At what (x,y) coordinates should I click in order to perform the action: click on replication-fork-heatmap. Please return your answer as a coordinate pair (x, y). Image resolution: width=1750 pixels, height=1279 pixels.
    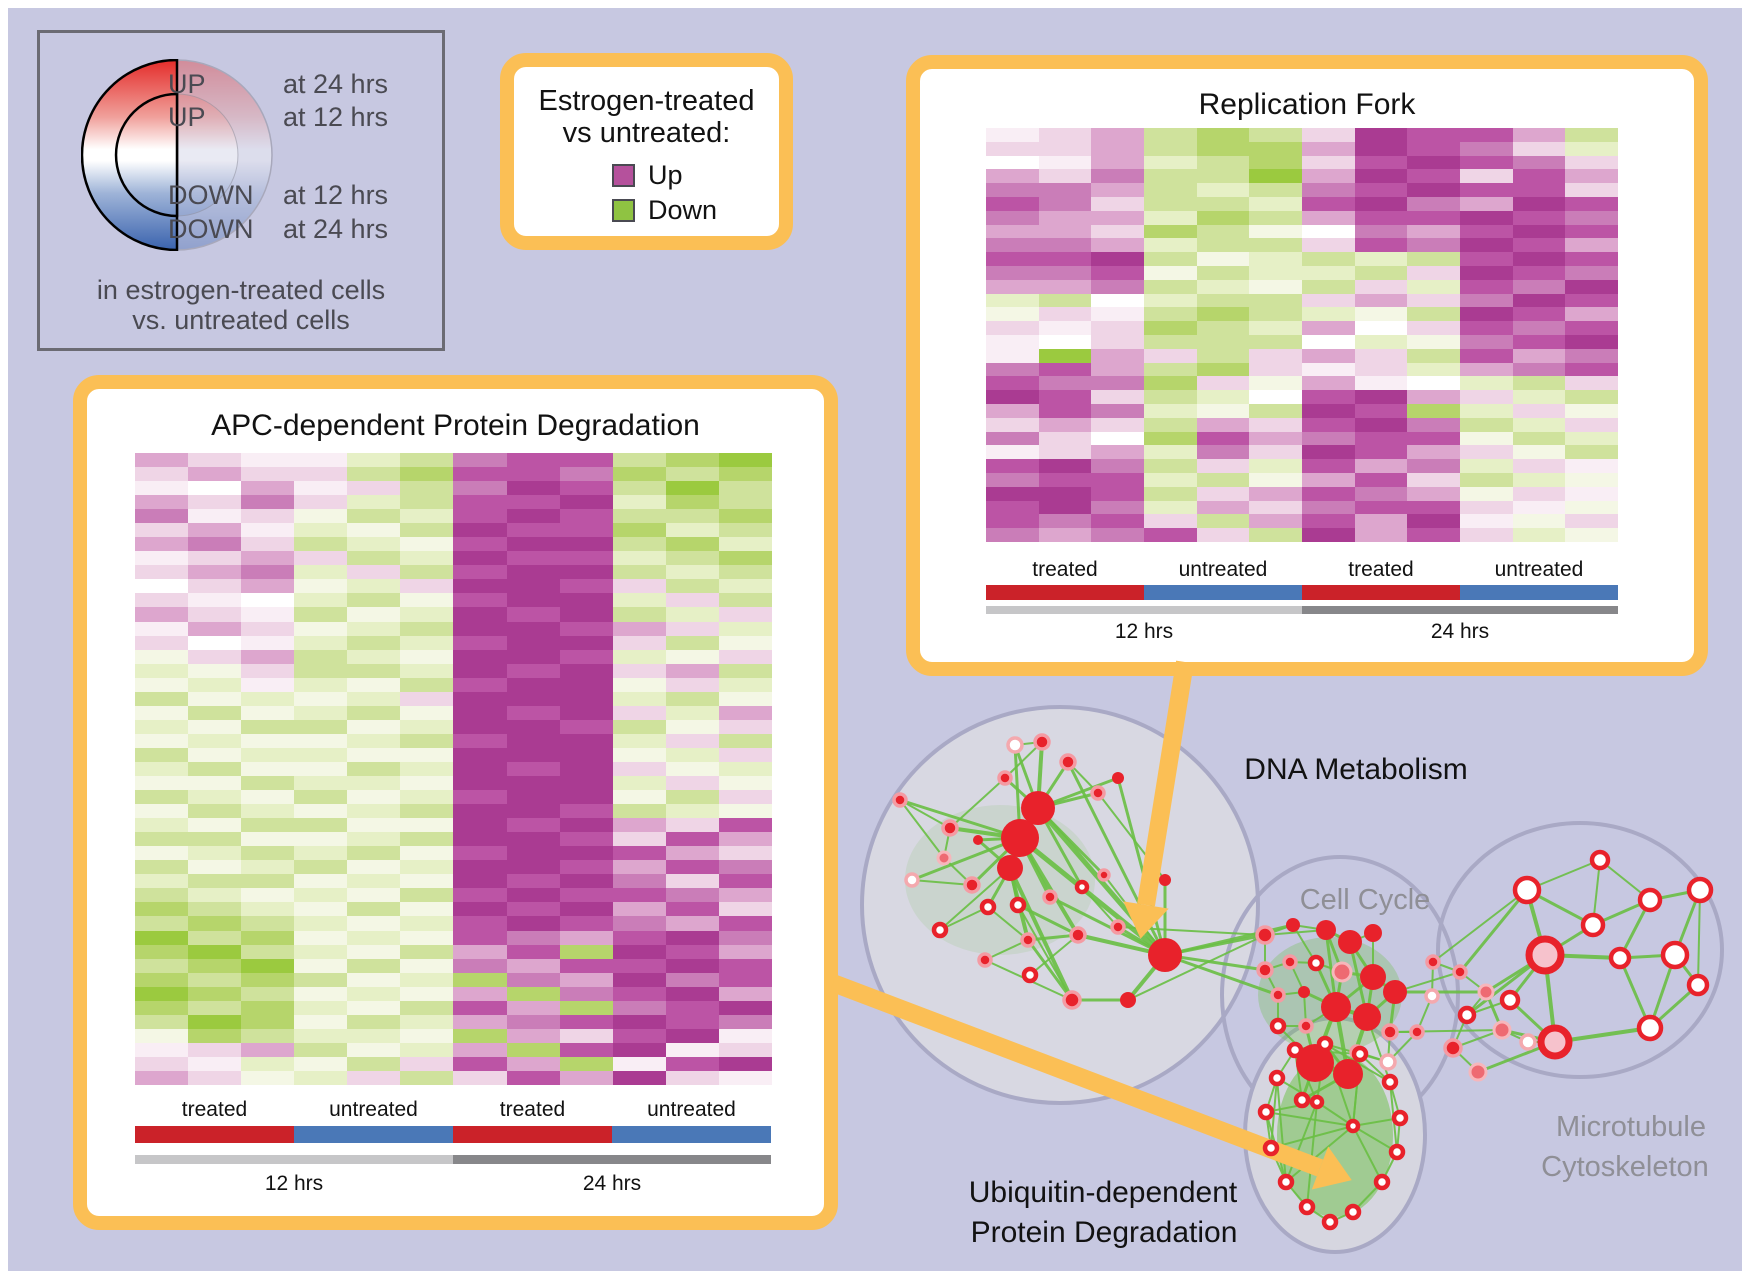
    Looking at the image, I should click on (1302, 335).